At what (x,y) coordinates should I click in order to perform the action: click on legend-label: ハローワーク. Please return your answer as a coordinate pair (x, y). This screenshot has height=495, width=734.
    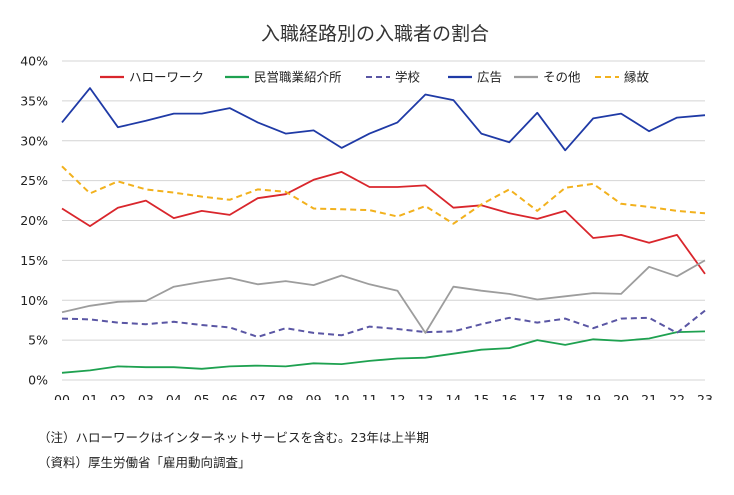
    Looking at the image, I should click on (166, 77).